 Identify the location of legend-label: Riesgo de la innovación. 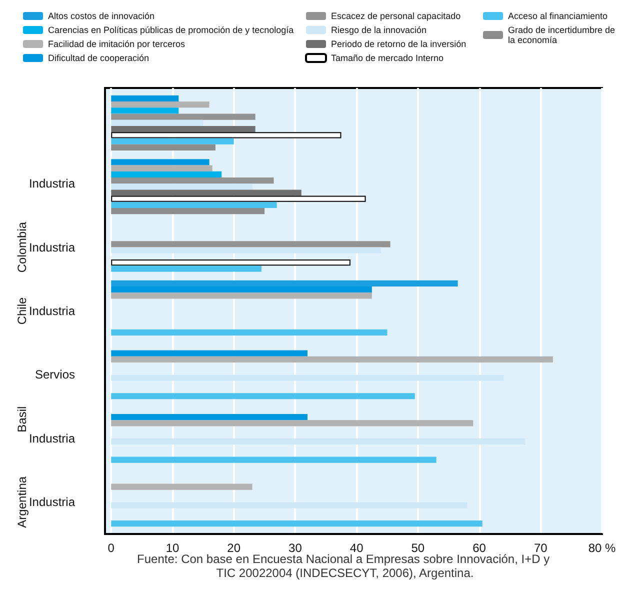
(379, 30).